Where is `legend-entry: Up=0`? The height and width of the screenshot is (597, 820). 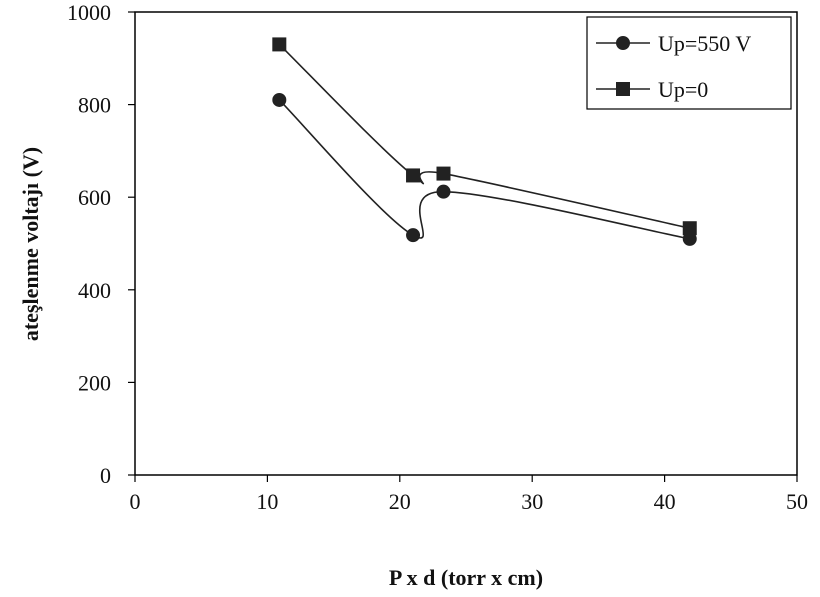 legend-entry: Up=0 is located at coordinates (652, 89).